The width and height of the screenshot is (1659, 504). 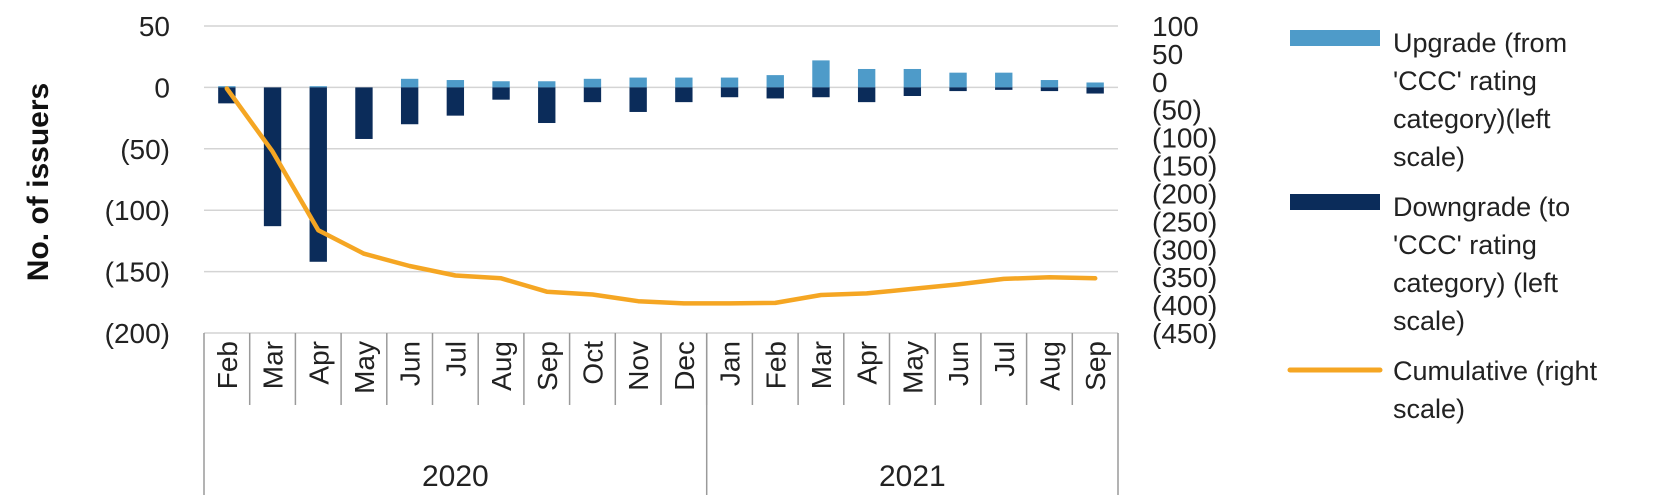 I want to click on left-tick-label: 50, so click(x=154, y=26).